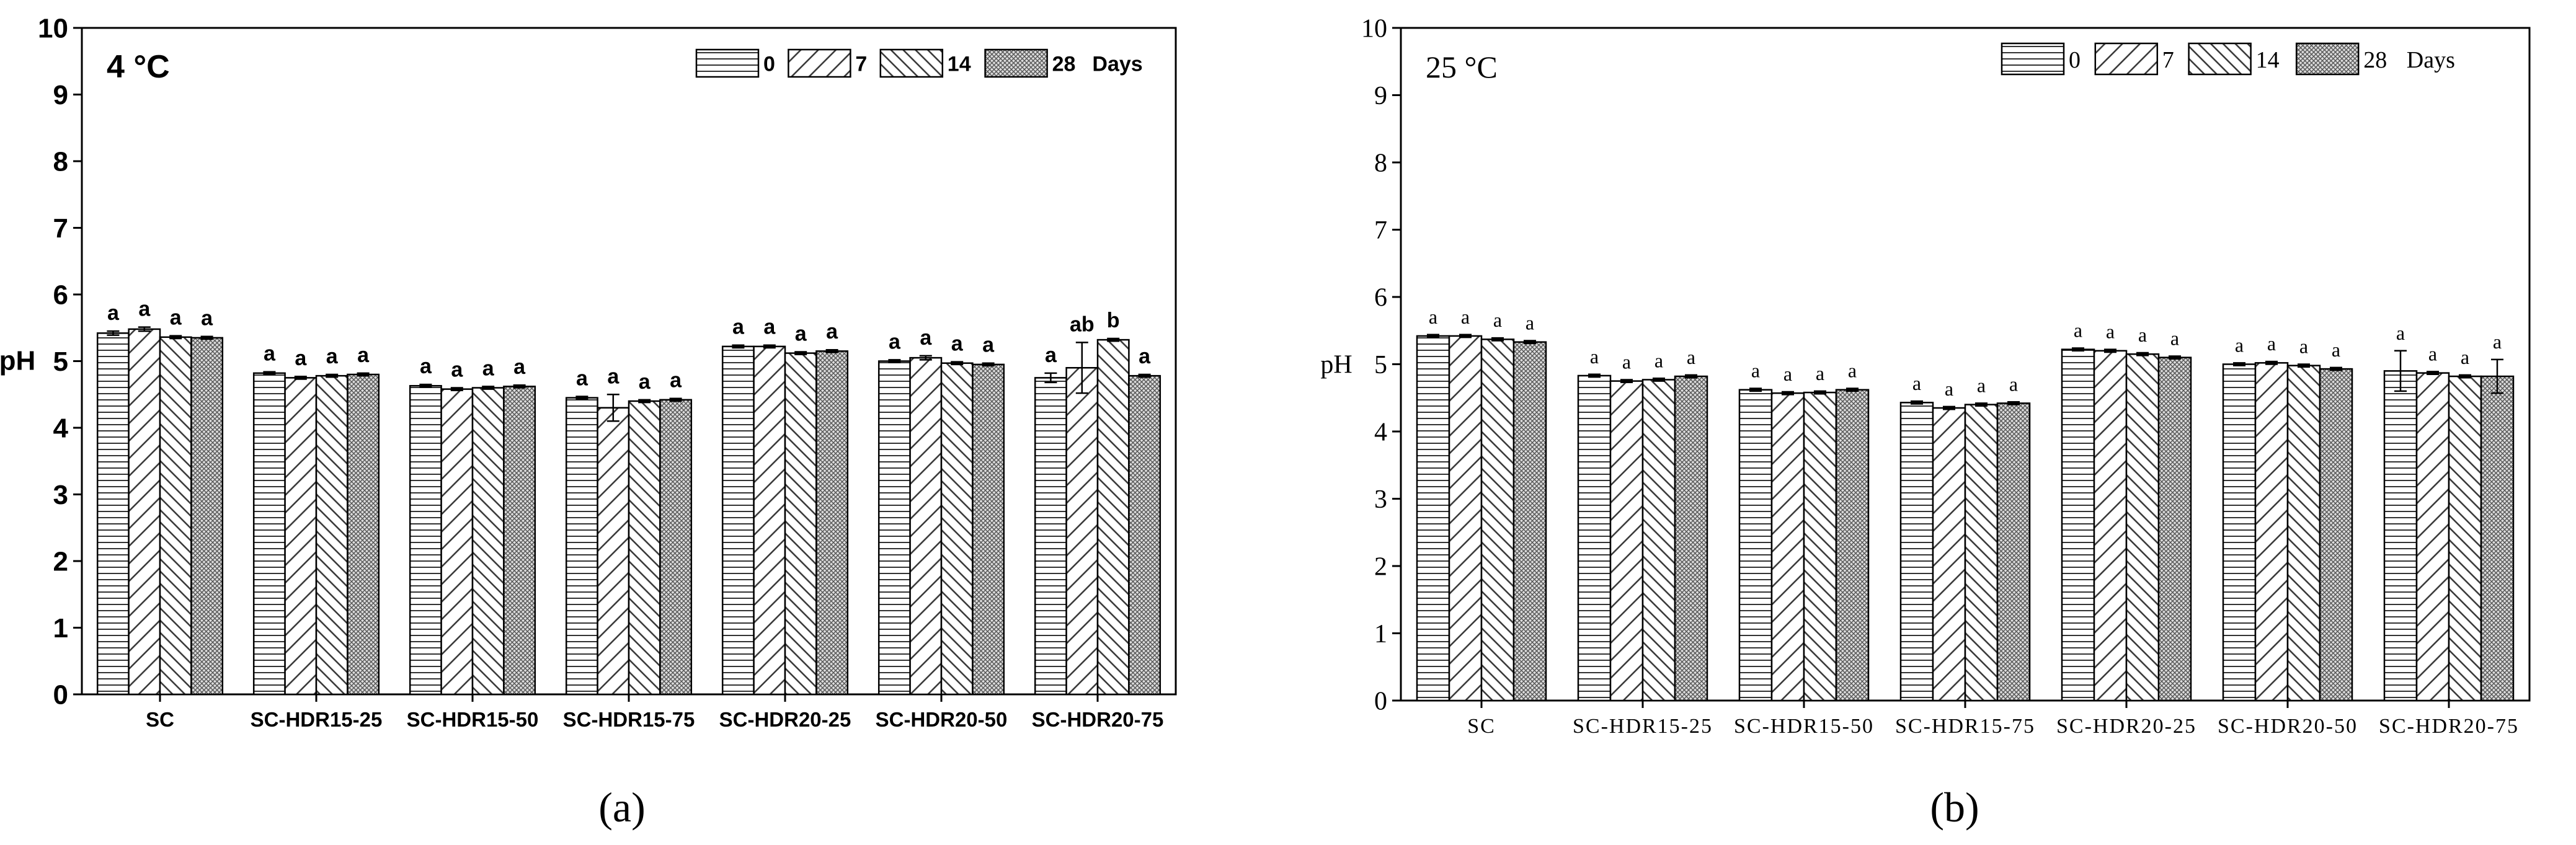  What do you see at coordinates (2075, 60) in the screenshot?
I see `legend-label-0: 0` at bounding box center [2075, 60].